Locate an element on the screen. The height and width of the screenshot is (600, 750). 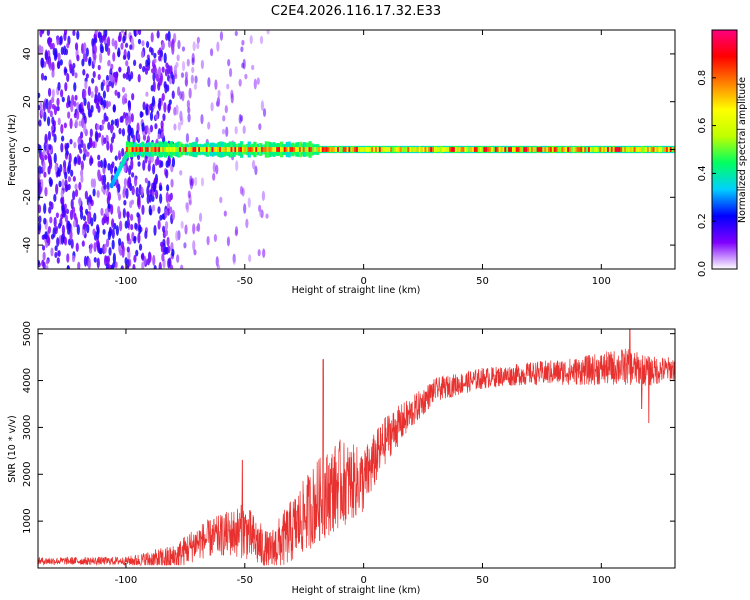
snr-ytick-label: 2000 is located at coordinates (27, 474).